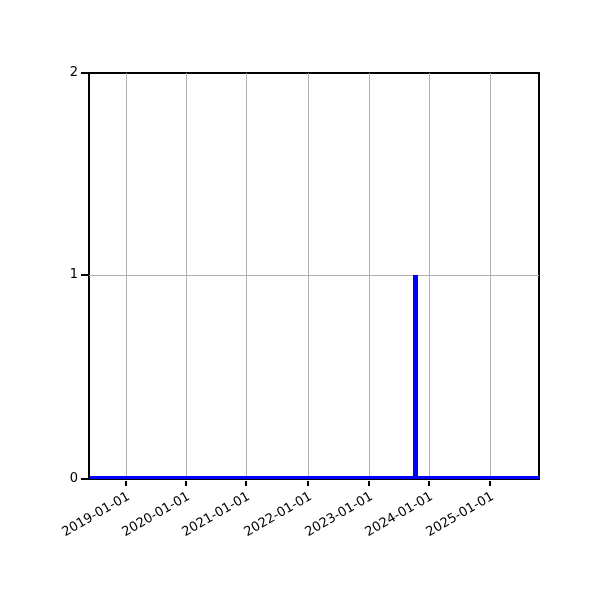 This screenshot has height=600, width=600. Describe the element at coordinates (73, 72) in the screenshot. I see `y-tick-label: 2` at that location.